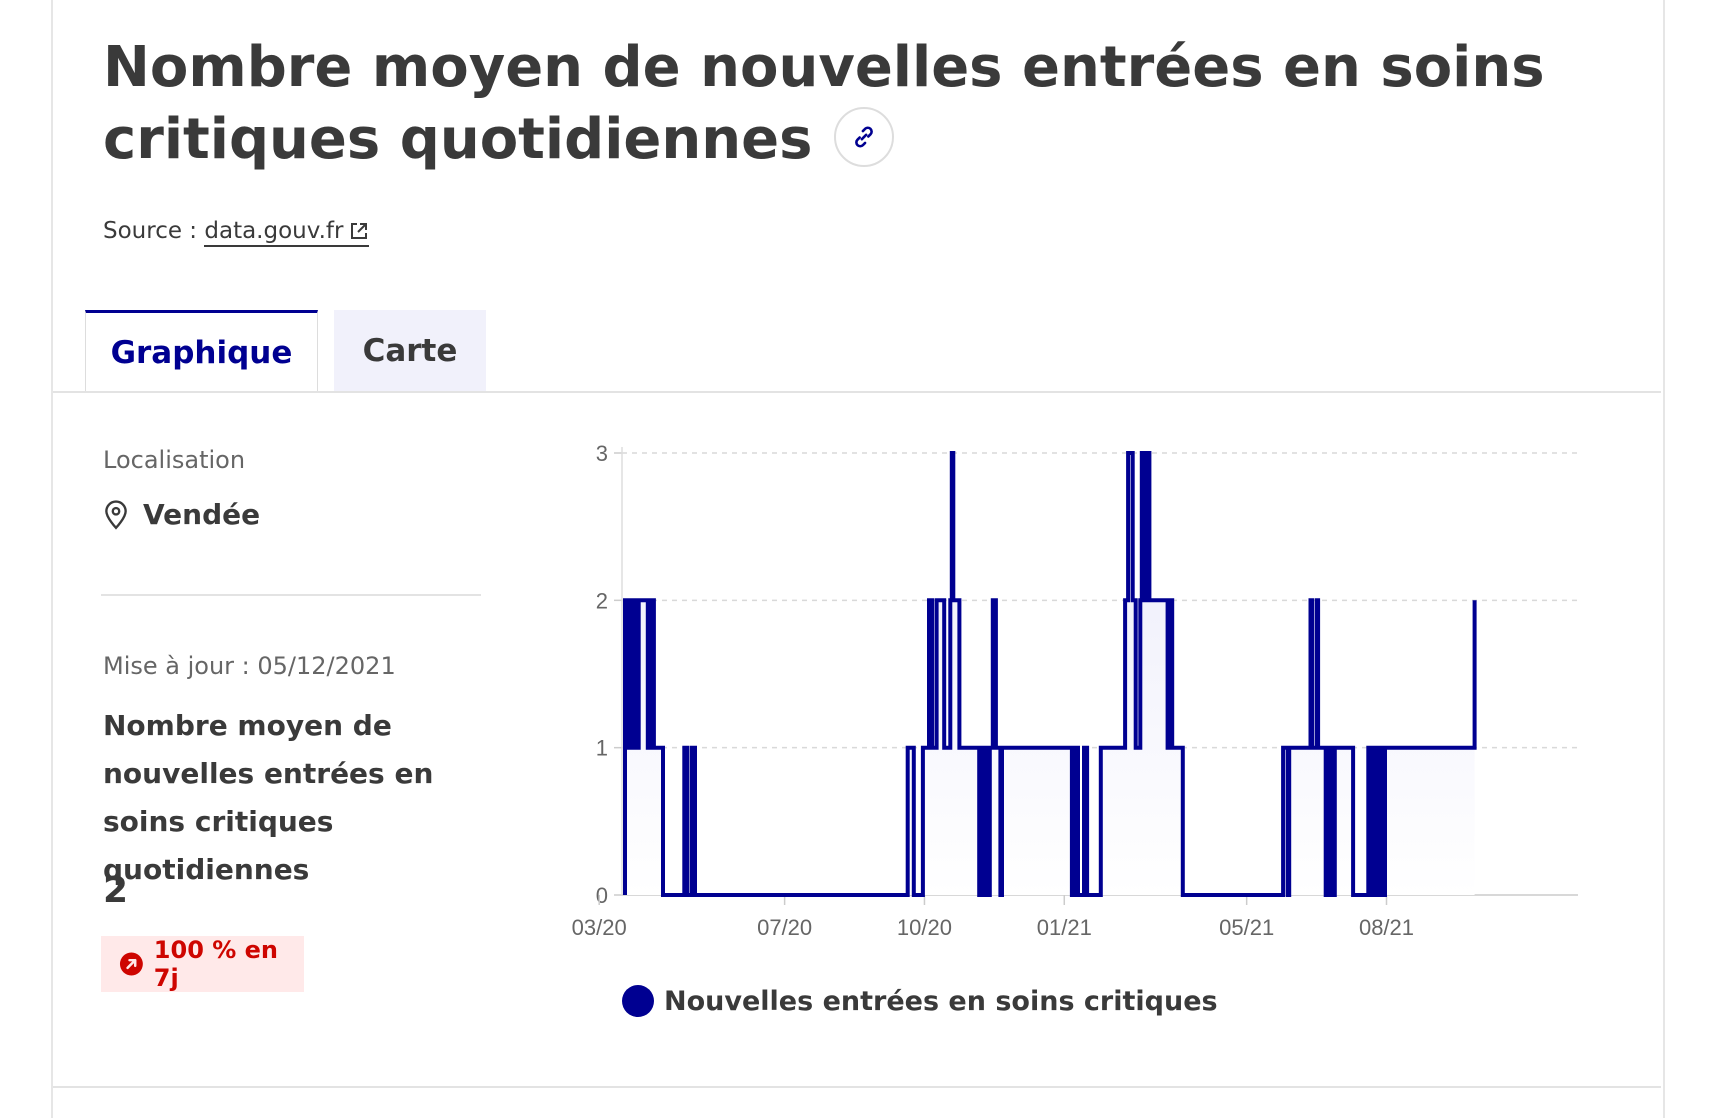  Describe the element at coordinates (154, 231) in the screenshot. I see `source-prefix: Source :` at that location.